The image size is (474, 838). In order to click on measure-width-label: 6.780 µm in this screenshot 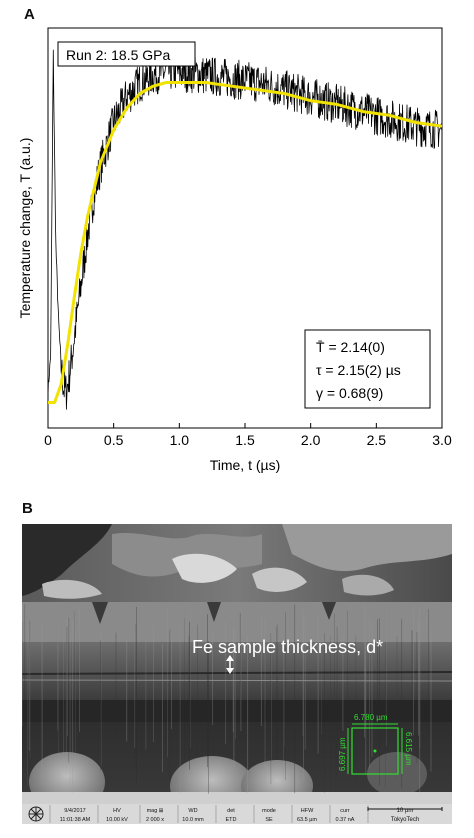, I will do `click(371, 717)`.